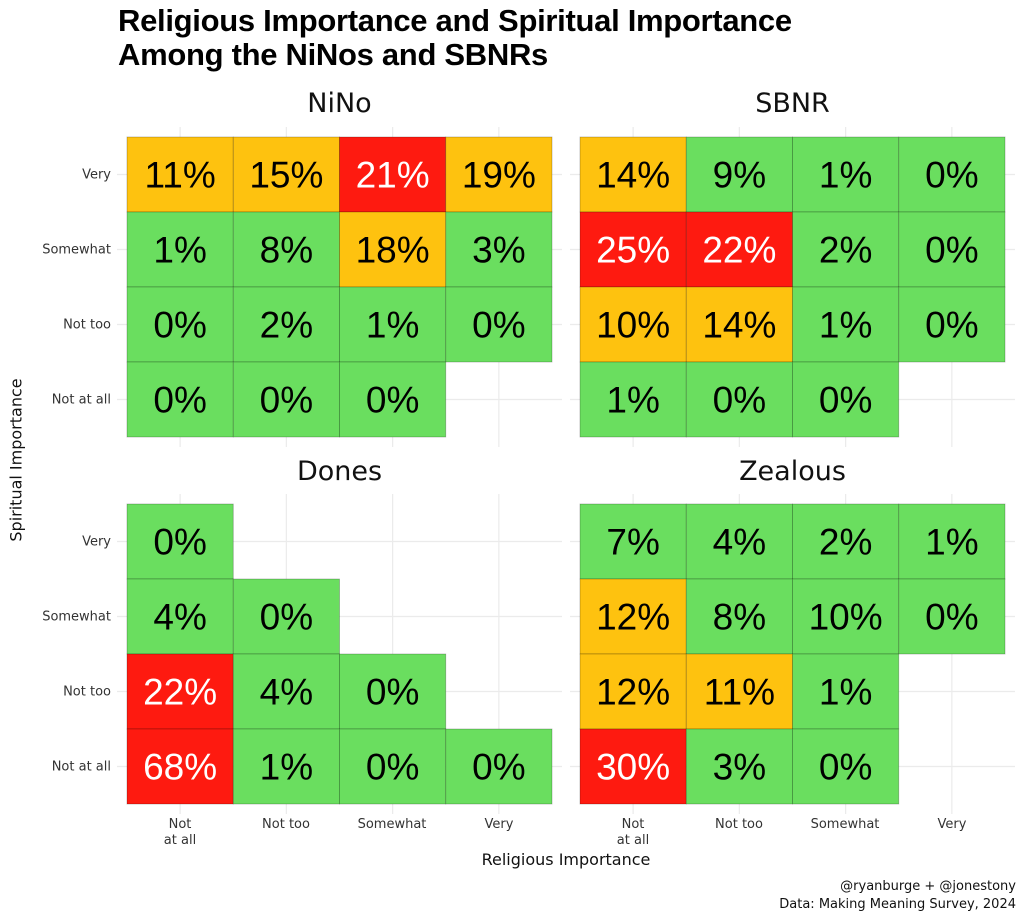  I want to click on y-tick-top-very: Very, so click(96, 175).